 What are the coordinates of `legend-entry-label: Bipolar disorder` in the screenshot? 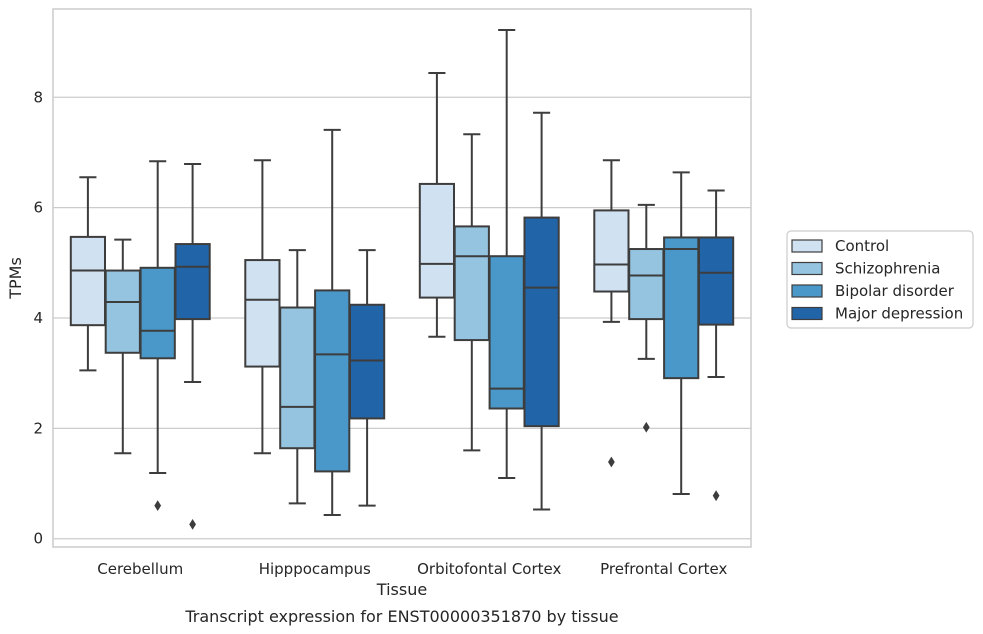 It's located at (895, 291).